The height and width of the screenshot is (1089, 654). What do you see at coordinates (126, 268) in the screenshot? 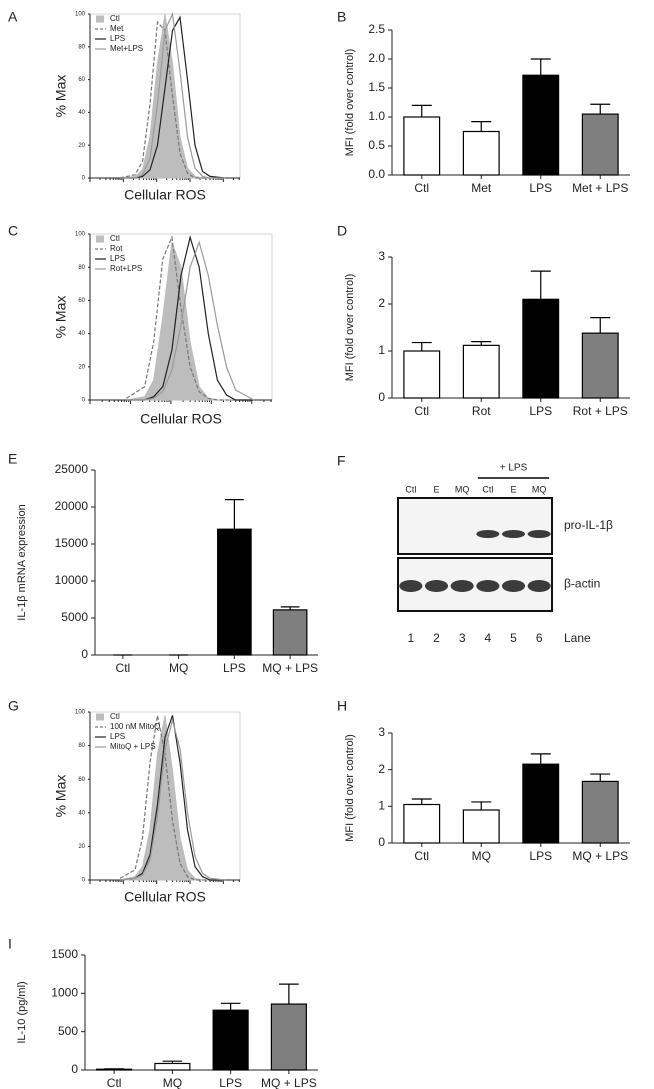
I see `legend-label: Rot+LPS` at bounding box center [126, 268].